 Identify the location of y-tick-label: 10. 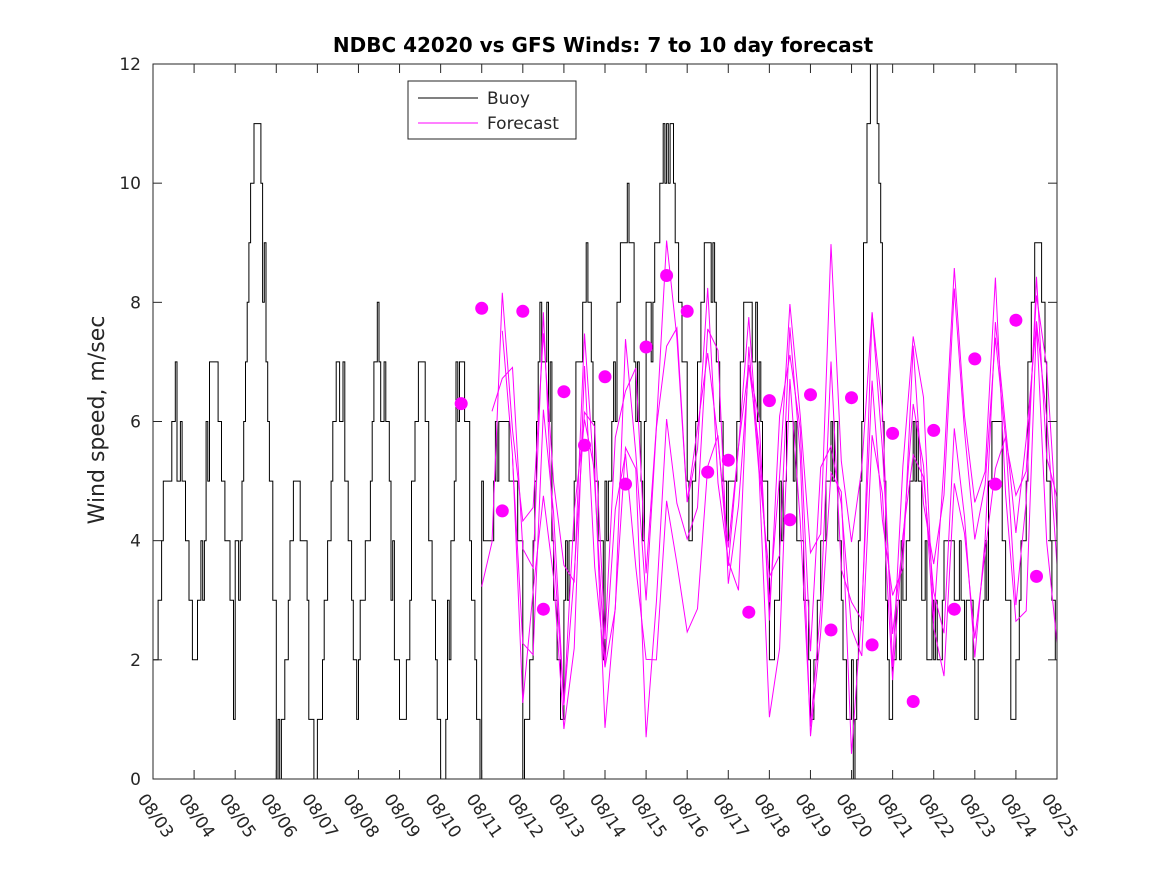
(130, 184).